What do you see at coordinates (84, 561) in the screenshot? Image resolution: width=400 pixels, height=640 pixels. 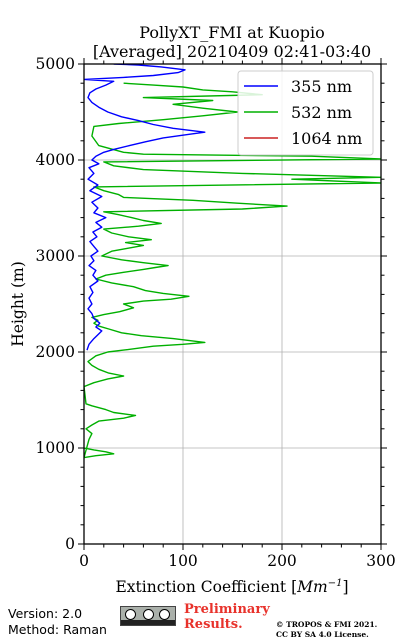 I see `x-tick-label: 0` at bounding box center [84, 561].